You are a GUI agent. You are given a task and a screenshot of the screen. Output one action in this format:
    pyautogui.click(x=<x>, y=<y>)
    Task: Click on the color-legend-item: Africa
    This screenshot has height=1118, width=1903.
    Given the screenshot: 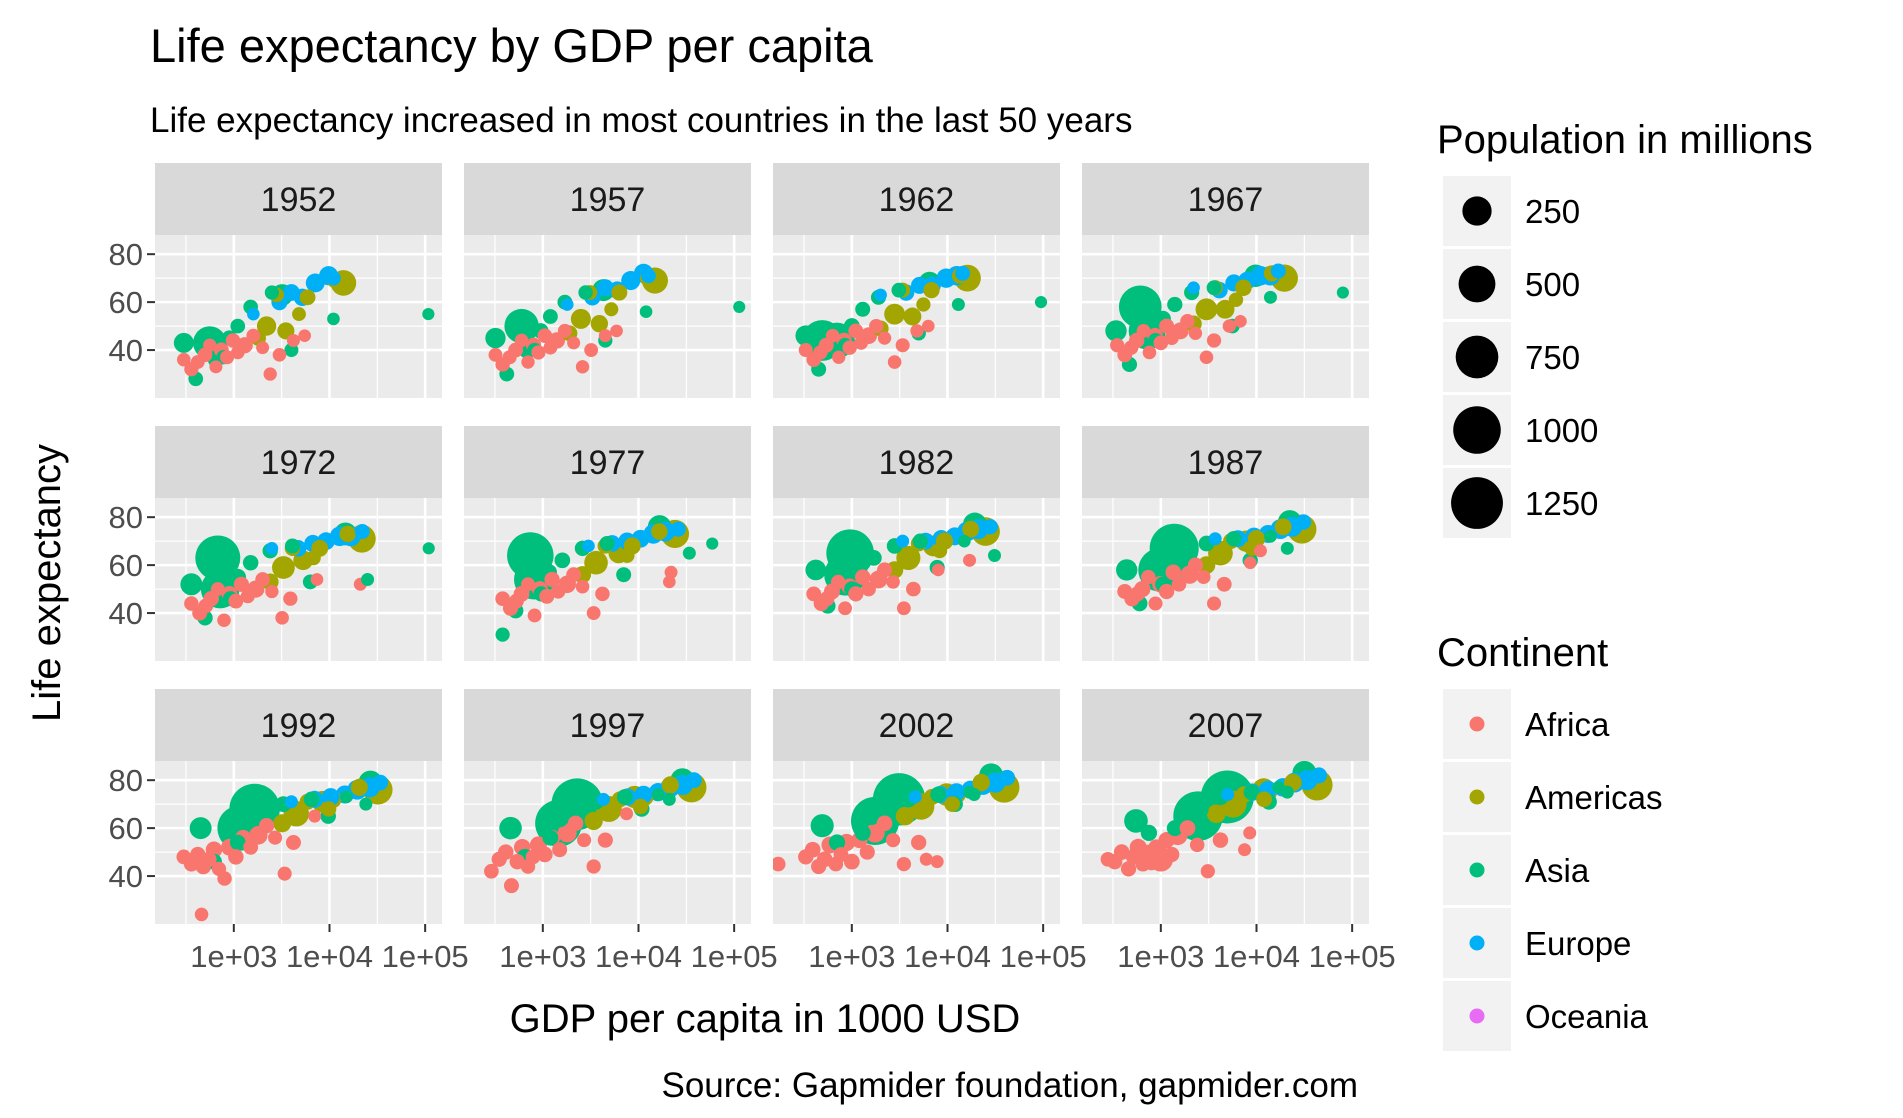 What is the action you would take?
    pyautogui.click(x=1526, y=724)
    